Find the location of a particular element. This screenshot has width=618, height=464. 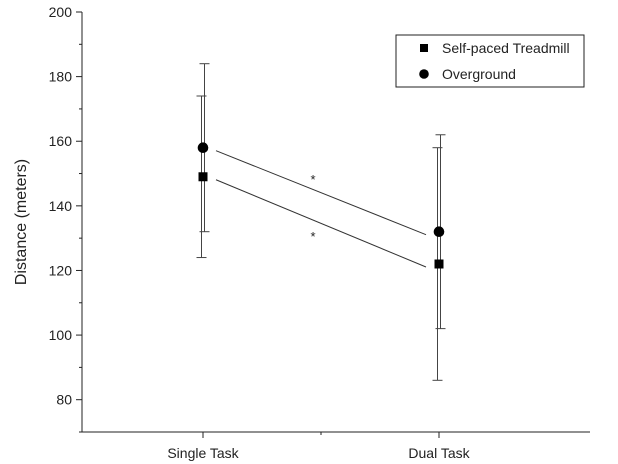

y-axis-label: Distance (meters) is located at coordinates (21, 222).